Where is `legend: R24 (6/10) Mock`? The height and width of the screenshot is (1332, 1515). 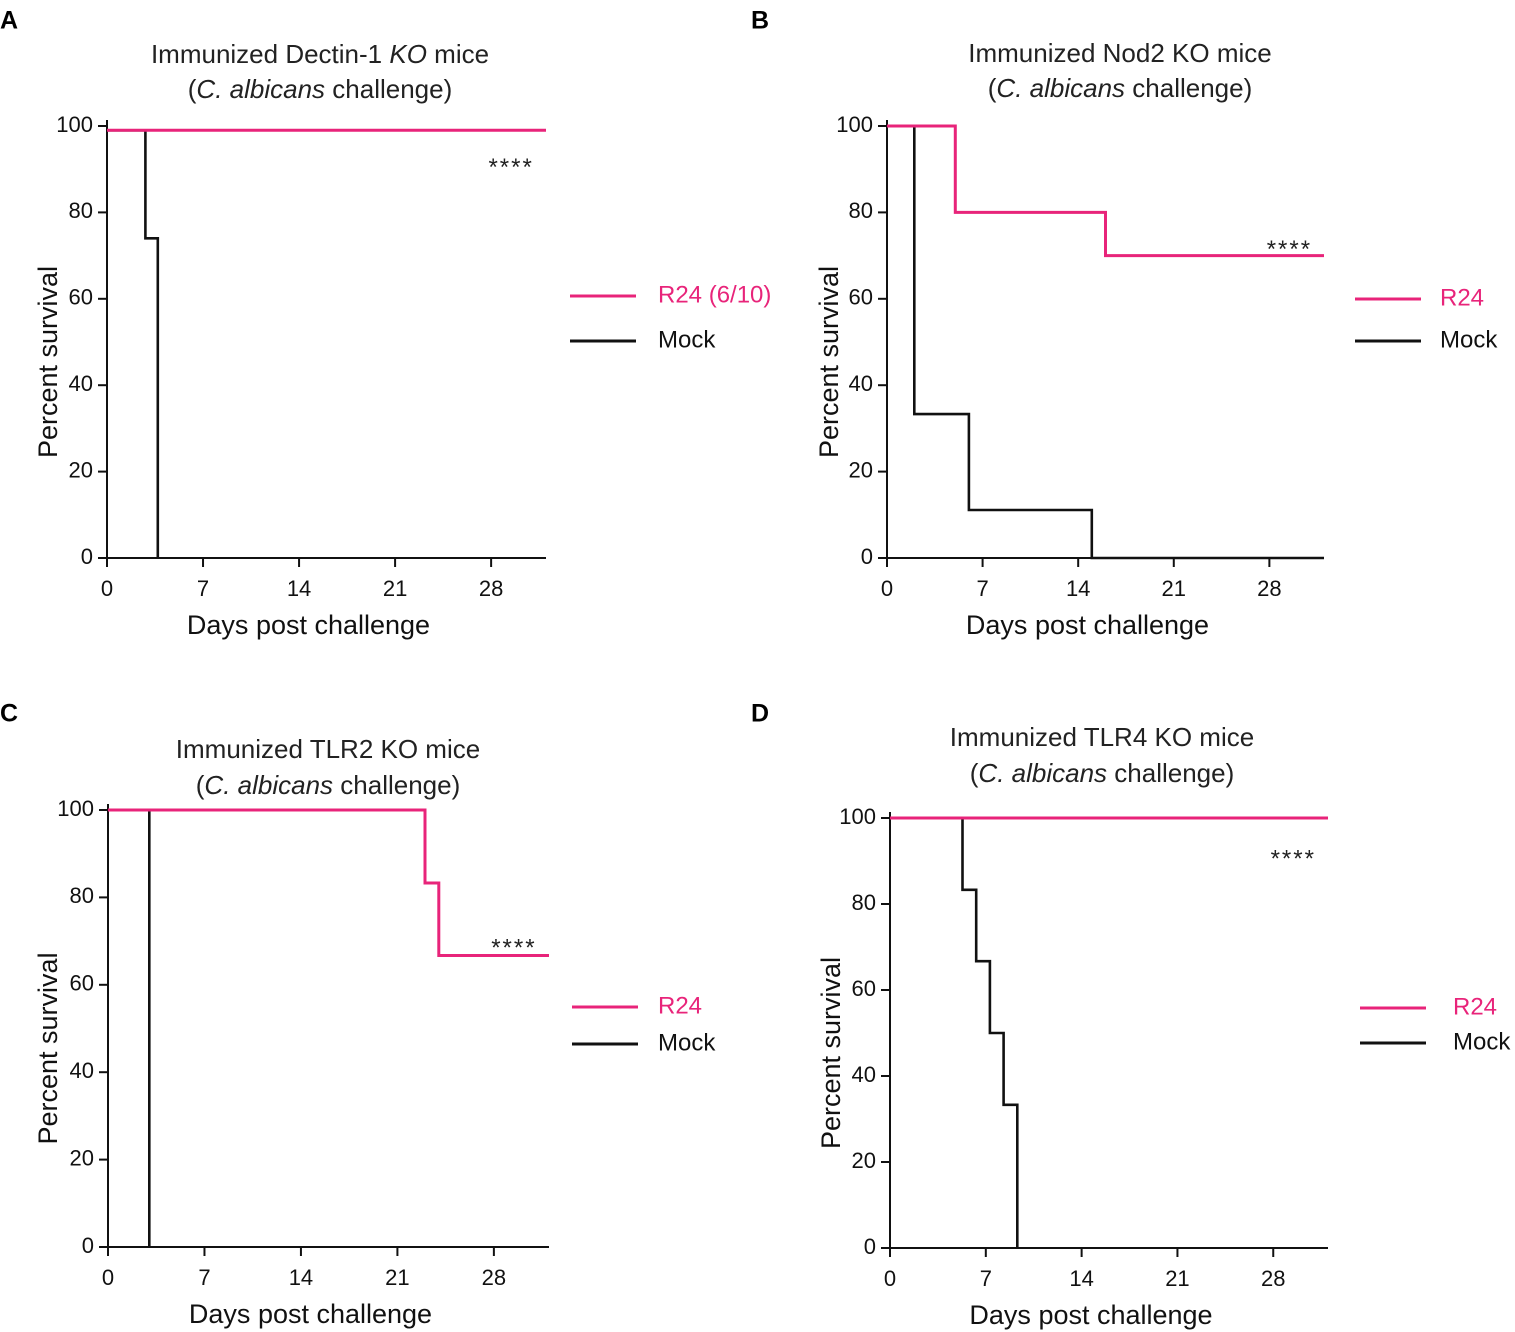 legend: R24 (6/10) Mock is located at coordinates (670, 317).